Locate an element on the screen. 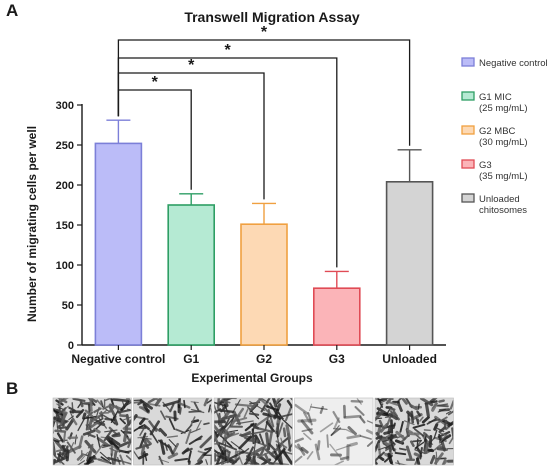 This screenshot has width=550, height=467. y-tick-label: 150 is located at coordinates (65, 226).